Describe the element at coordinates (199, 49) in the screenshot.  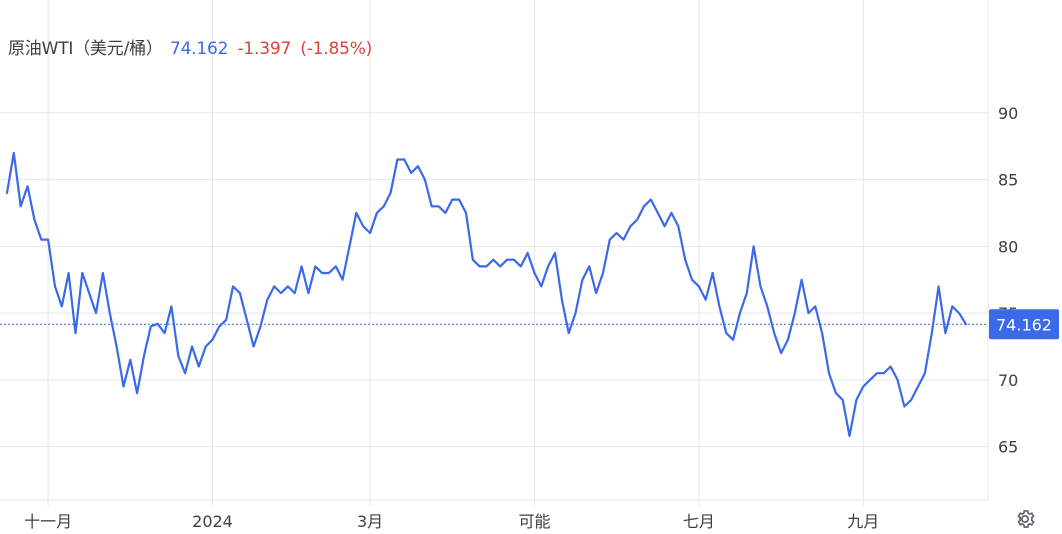
I see `current-price: 74.162` at that location.